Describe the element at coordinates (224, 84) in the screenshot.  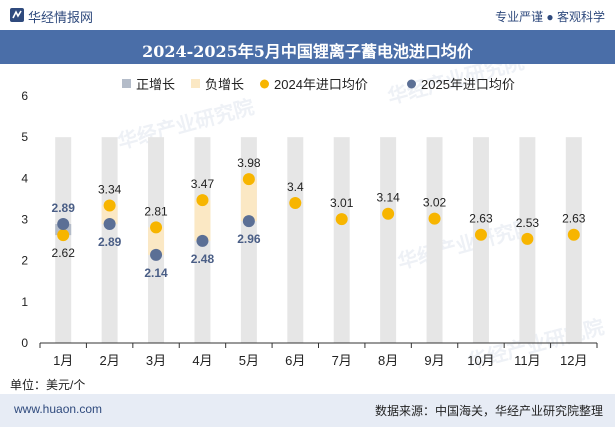
I see `legend-label-2: 负增长` at that location.